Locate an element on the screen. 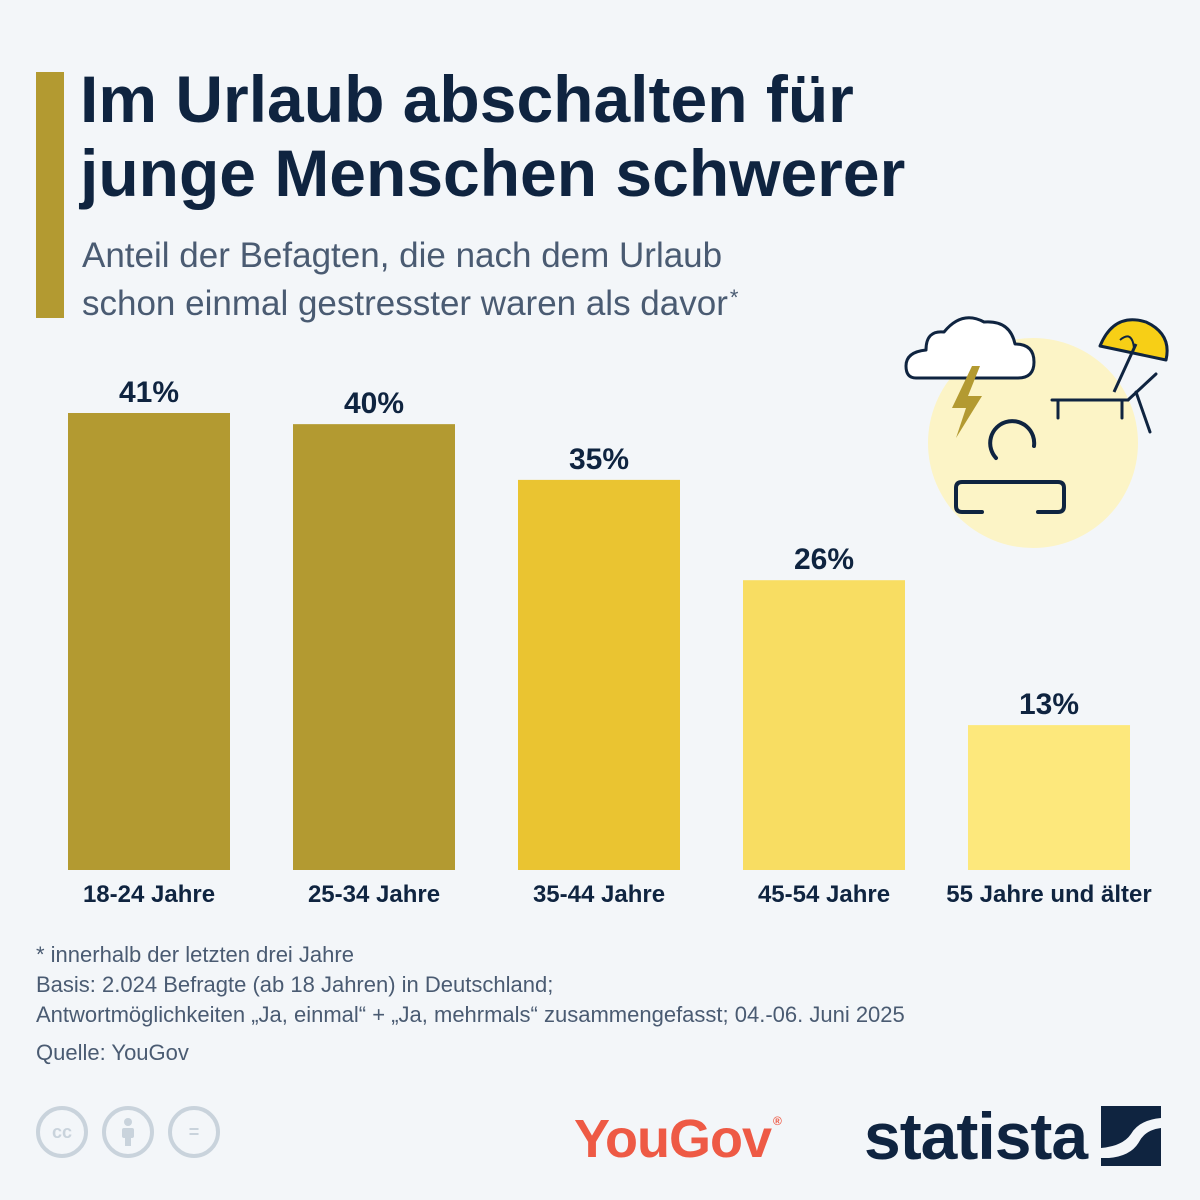  bar-value-label-2: 40% is located at coordinates (374, 403).